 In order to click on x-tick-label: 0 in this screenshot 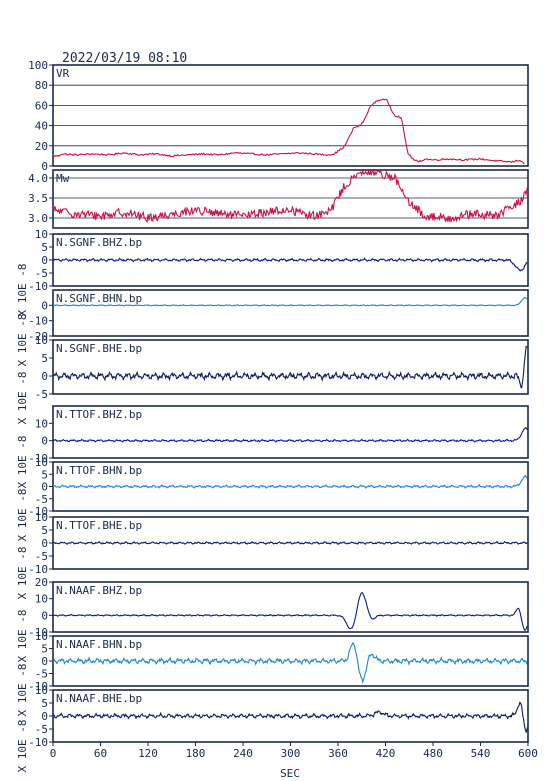, I will do `click(53, 753)`.